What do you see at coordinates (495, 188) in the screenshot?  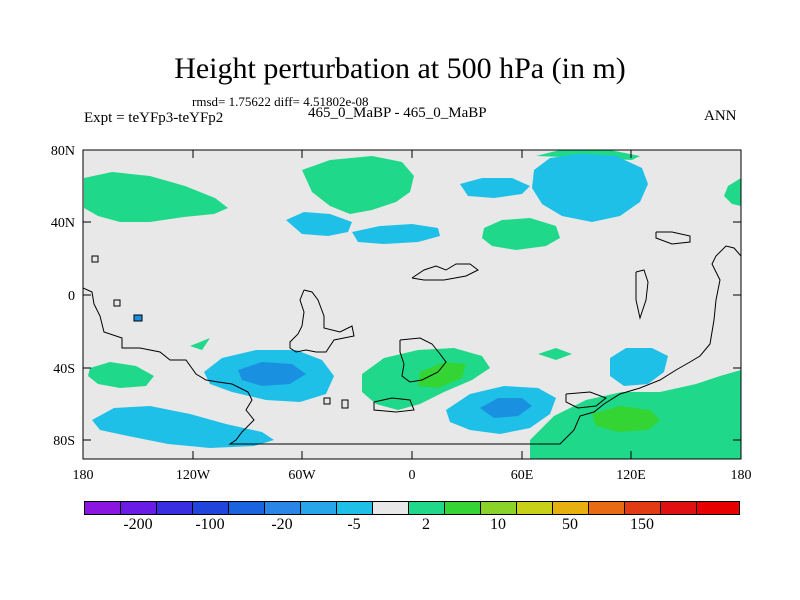 I see `anomaly-region-north-atlantic` at bounding box center [495, 188].